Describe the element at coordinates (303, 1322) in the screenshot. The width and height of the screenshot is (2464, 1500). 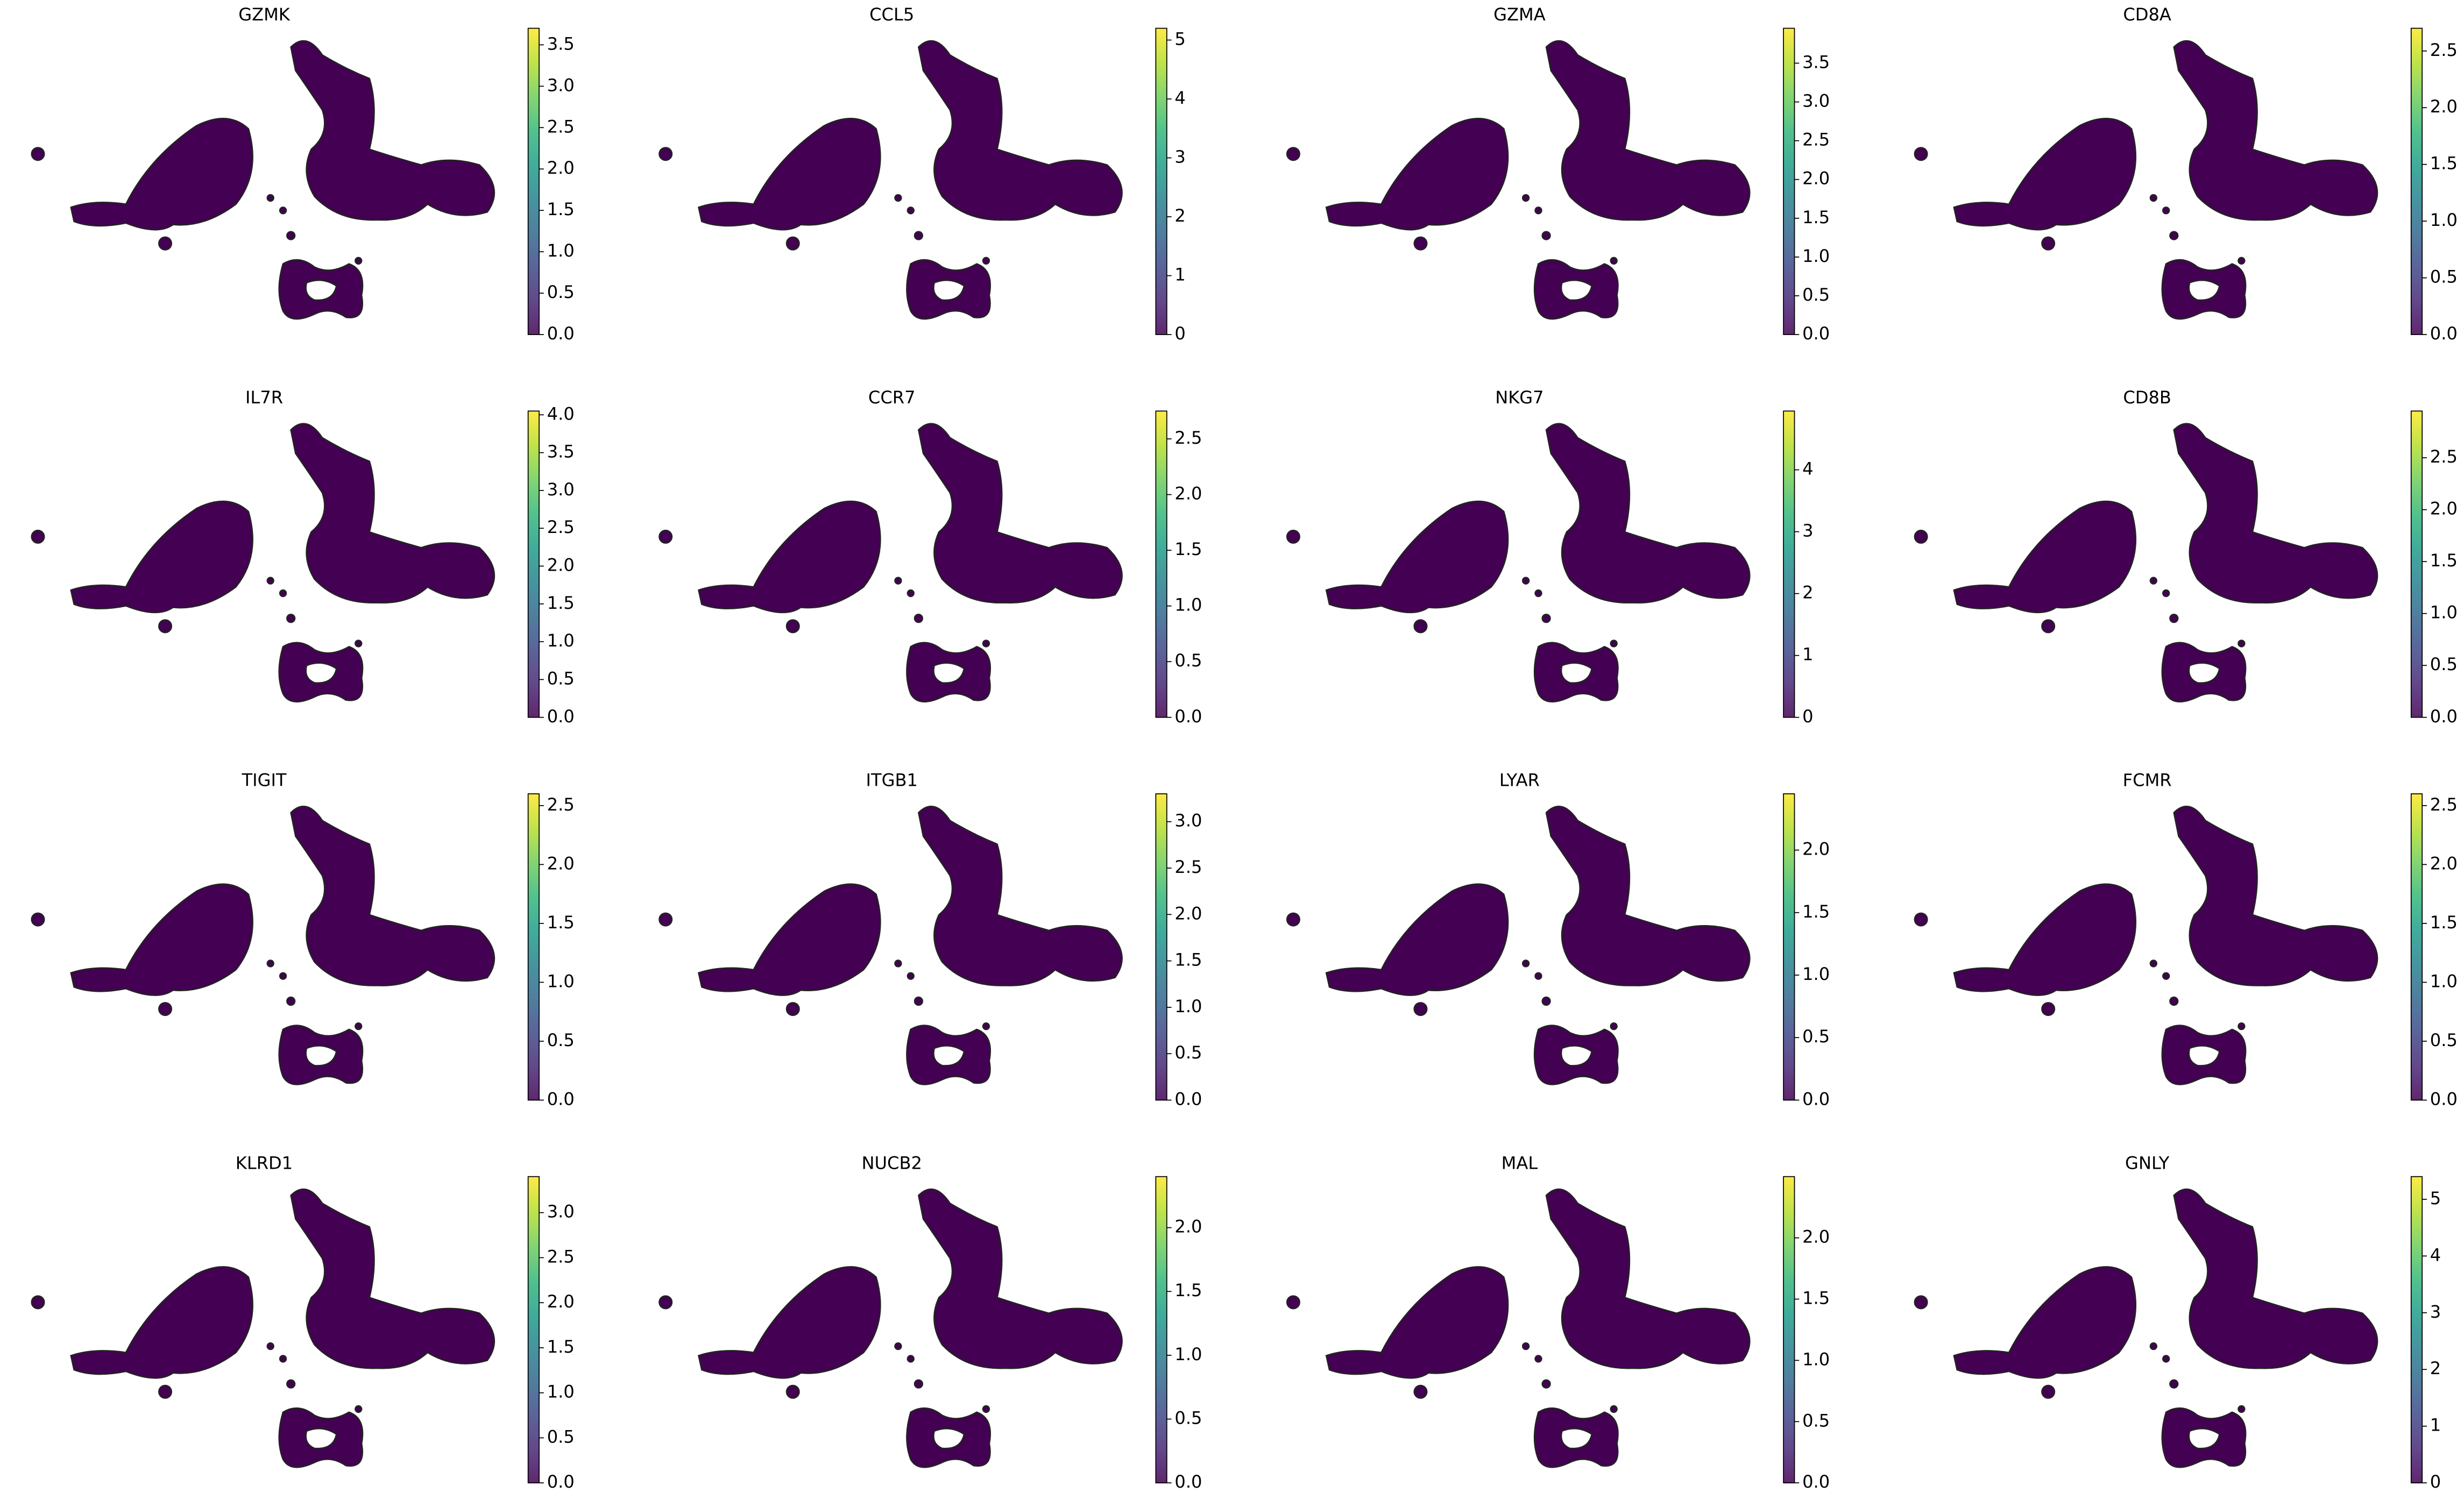
I see `panel: KLRD1 0.0 0.5 1.0 1.5 2.0 2.5 3.0` at that location.